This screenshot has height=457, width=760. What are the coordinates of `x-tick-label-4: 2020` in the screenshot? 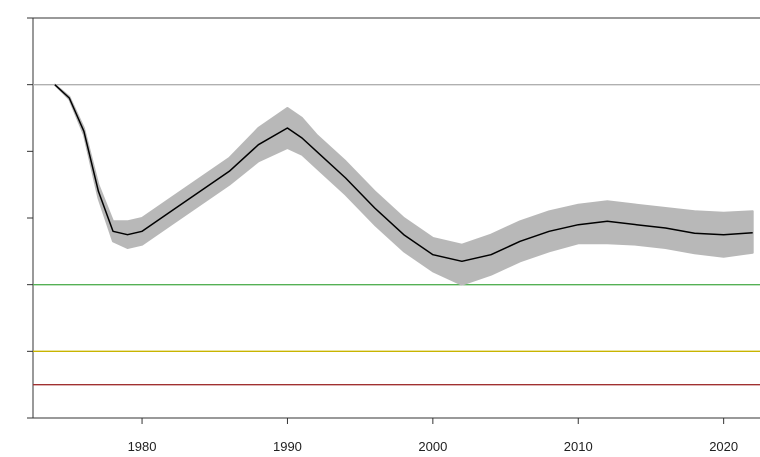 It's located at (723, 446).